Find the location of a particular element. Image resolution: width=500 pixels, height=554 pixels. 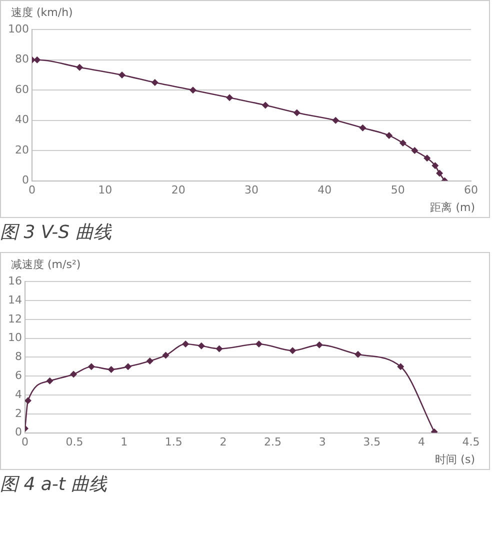

x-tick-label: 1.5 is located at coordinates (173, 441).